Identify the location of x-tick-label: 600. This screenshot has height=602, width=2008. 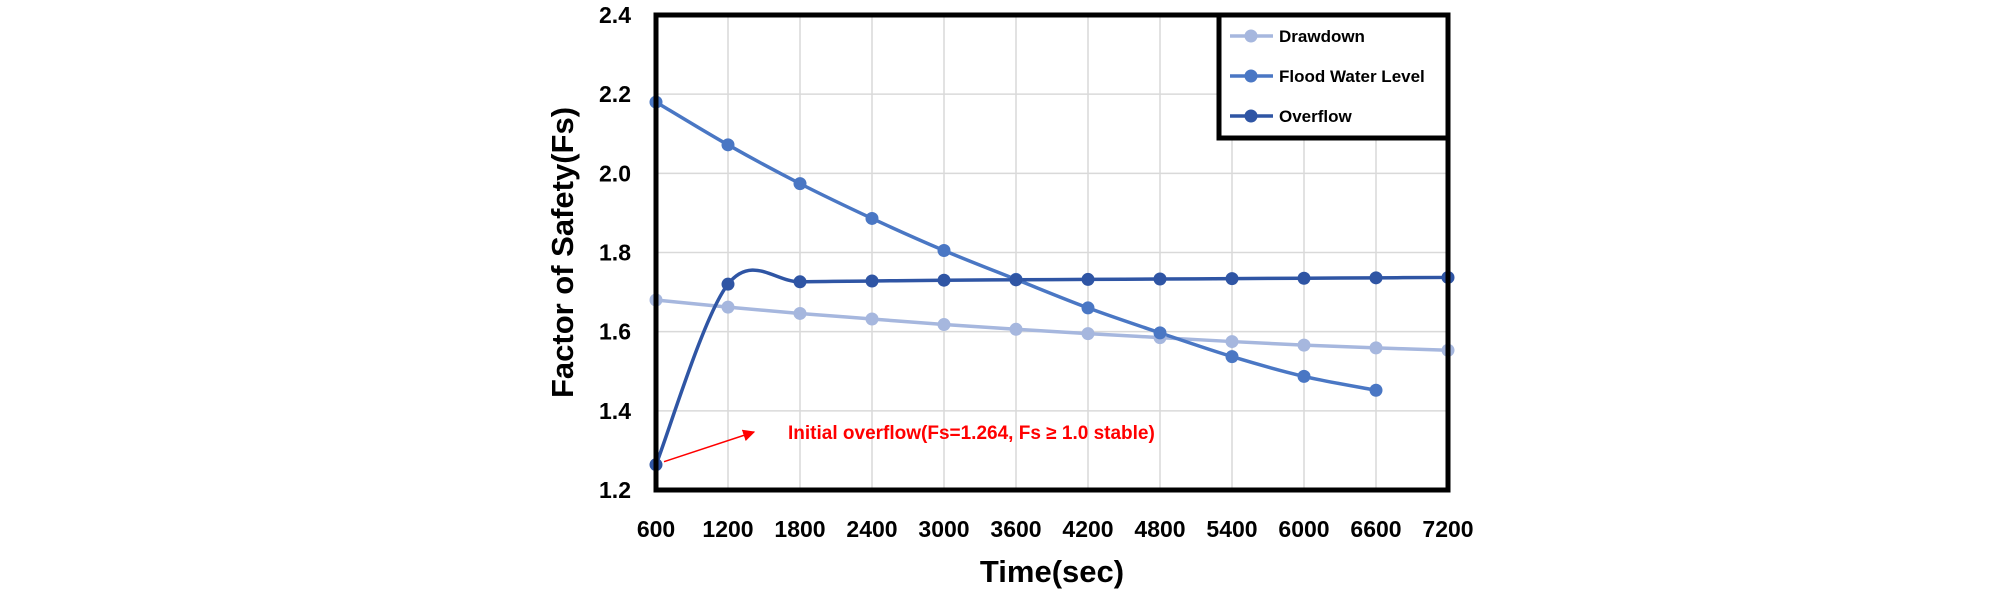
(656, 529).